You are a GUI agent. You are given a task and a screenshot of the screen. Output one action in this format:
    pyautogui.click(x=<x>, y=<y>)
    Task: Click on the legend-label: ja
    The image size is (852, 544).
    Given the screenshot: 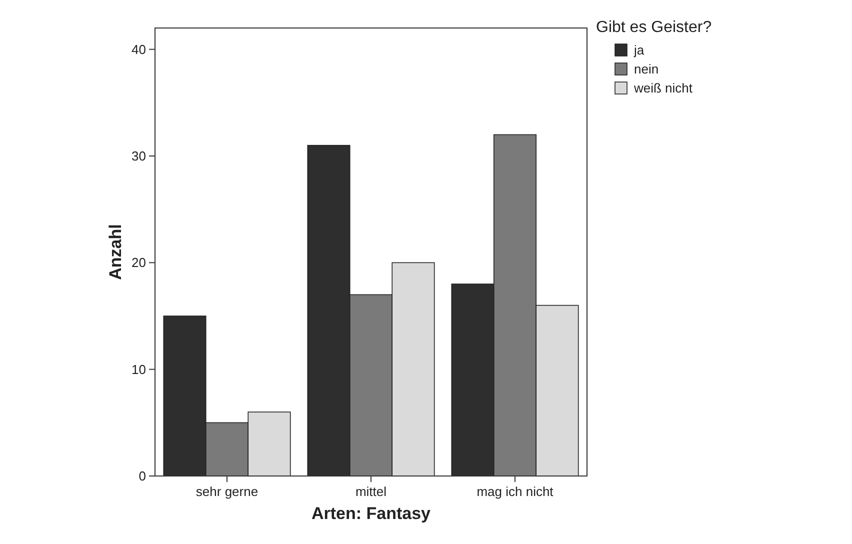 What is the action you would take?
    pyautogui.click(x=639, y=50)
    